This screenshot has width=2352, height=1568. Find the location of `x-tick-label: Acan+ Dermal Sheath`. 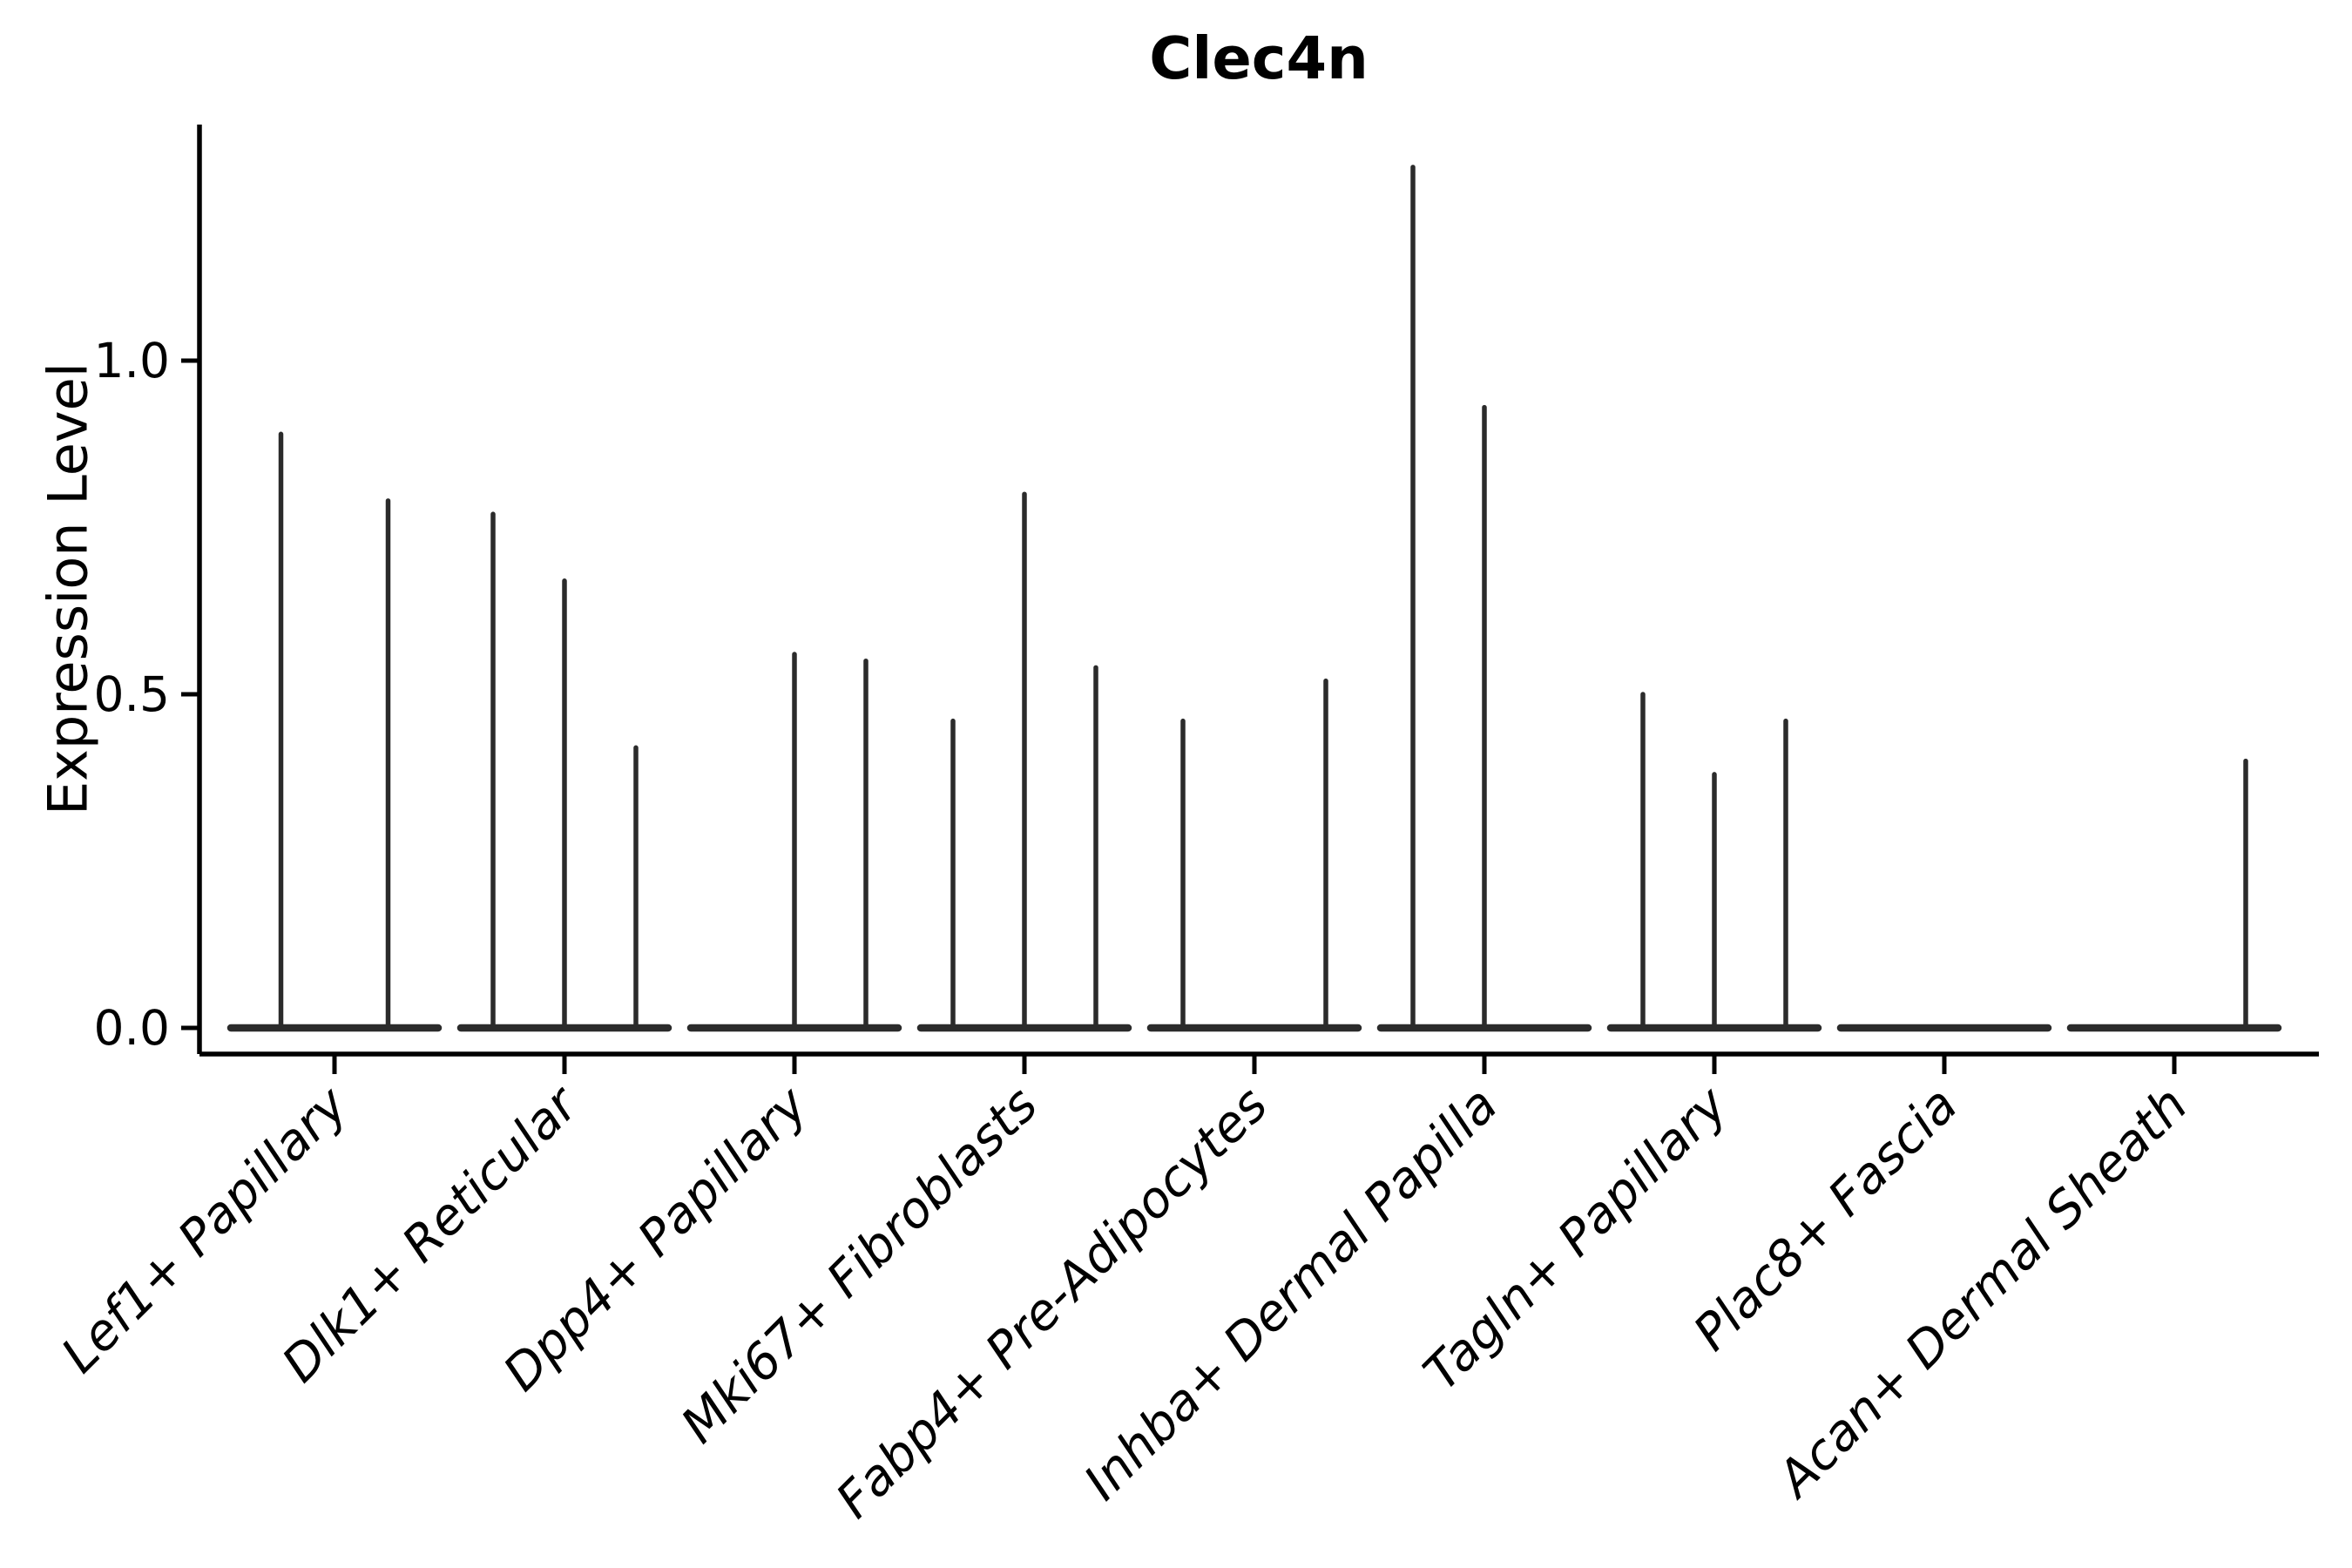

x-tick-label: Acan+ Dermal Sheath is located at coordinates (1981, 1293).